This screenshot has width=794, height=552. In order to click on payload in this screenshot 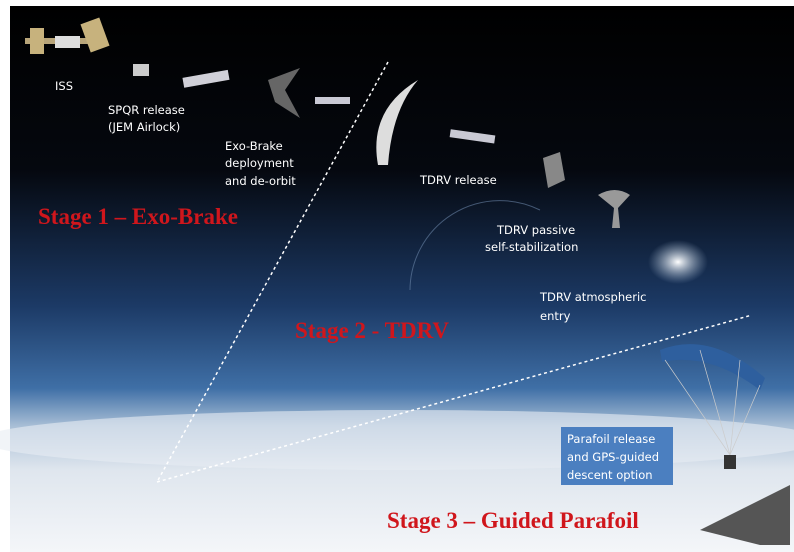, I will do `click(730, 462)`.